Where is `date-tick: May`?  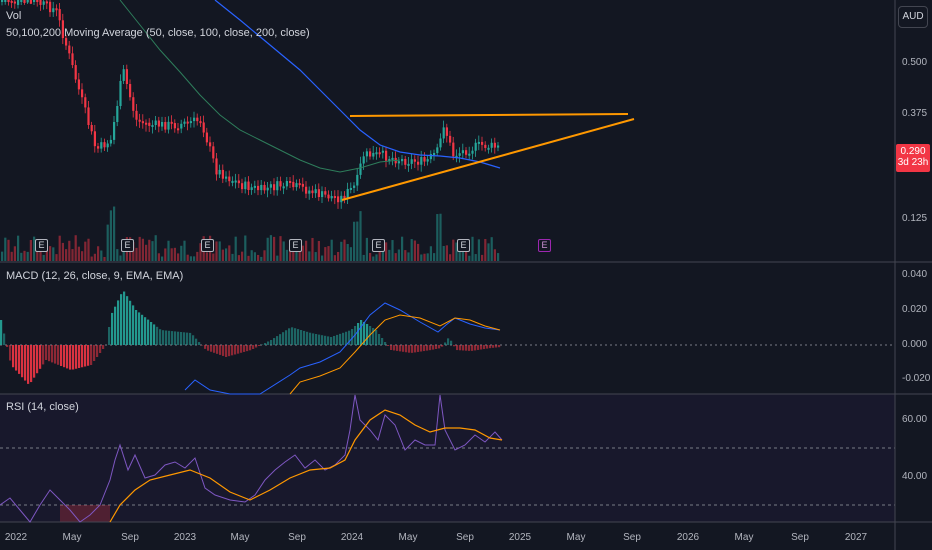 date-tick: May is located at coordinates (72, 537).